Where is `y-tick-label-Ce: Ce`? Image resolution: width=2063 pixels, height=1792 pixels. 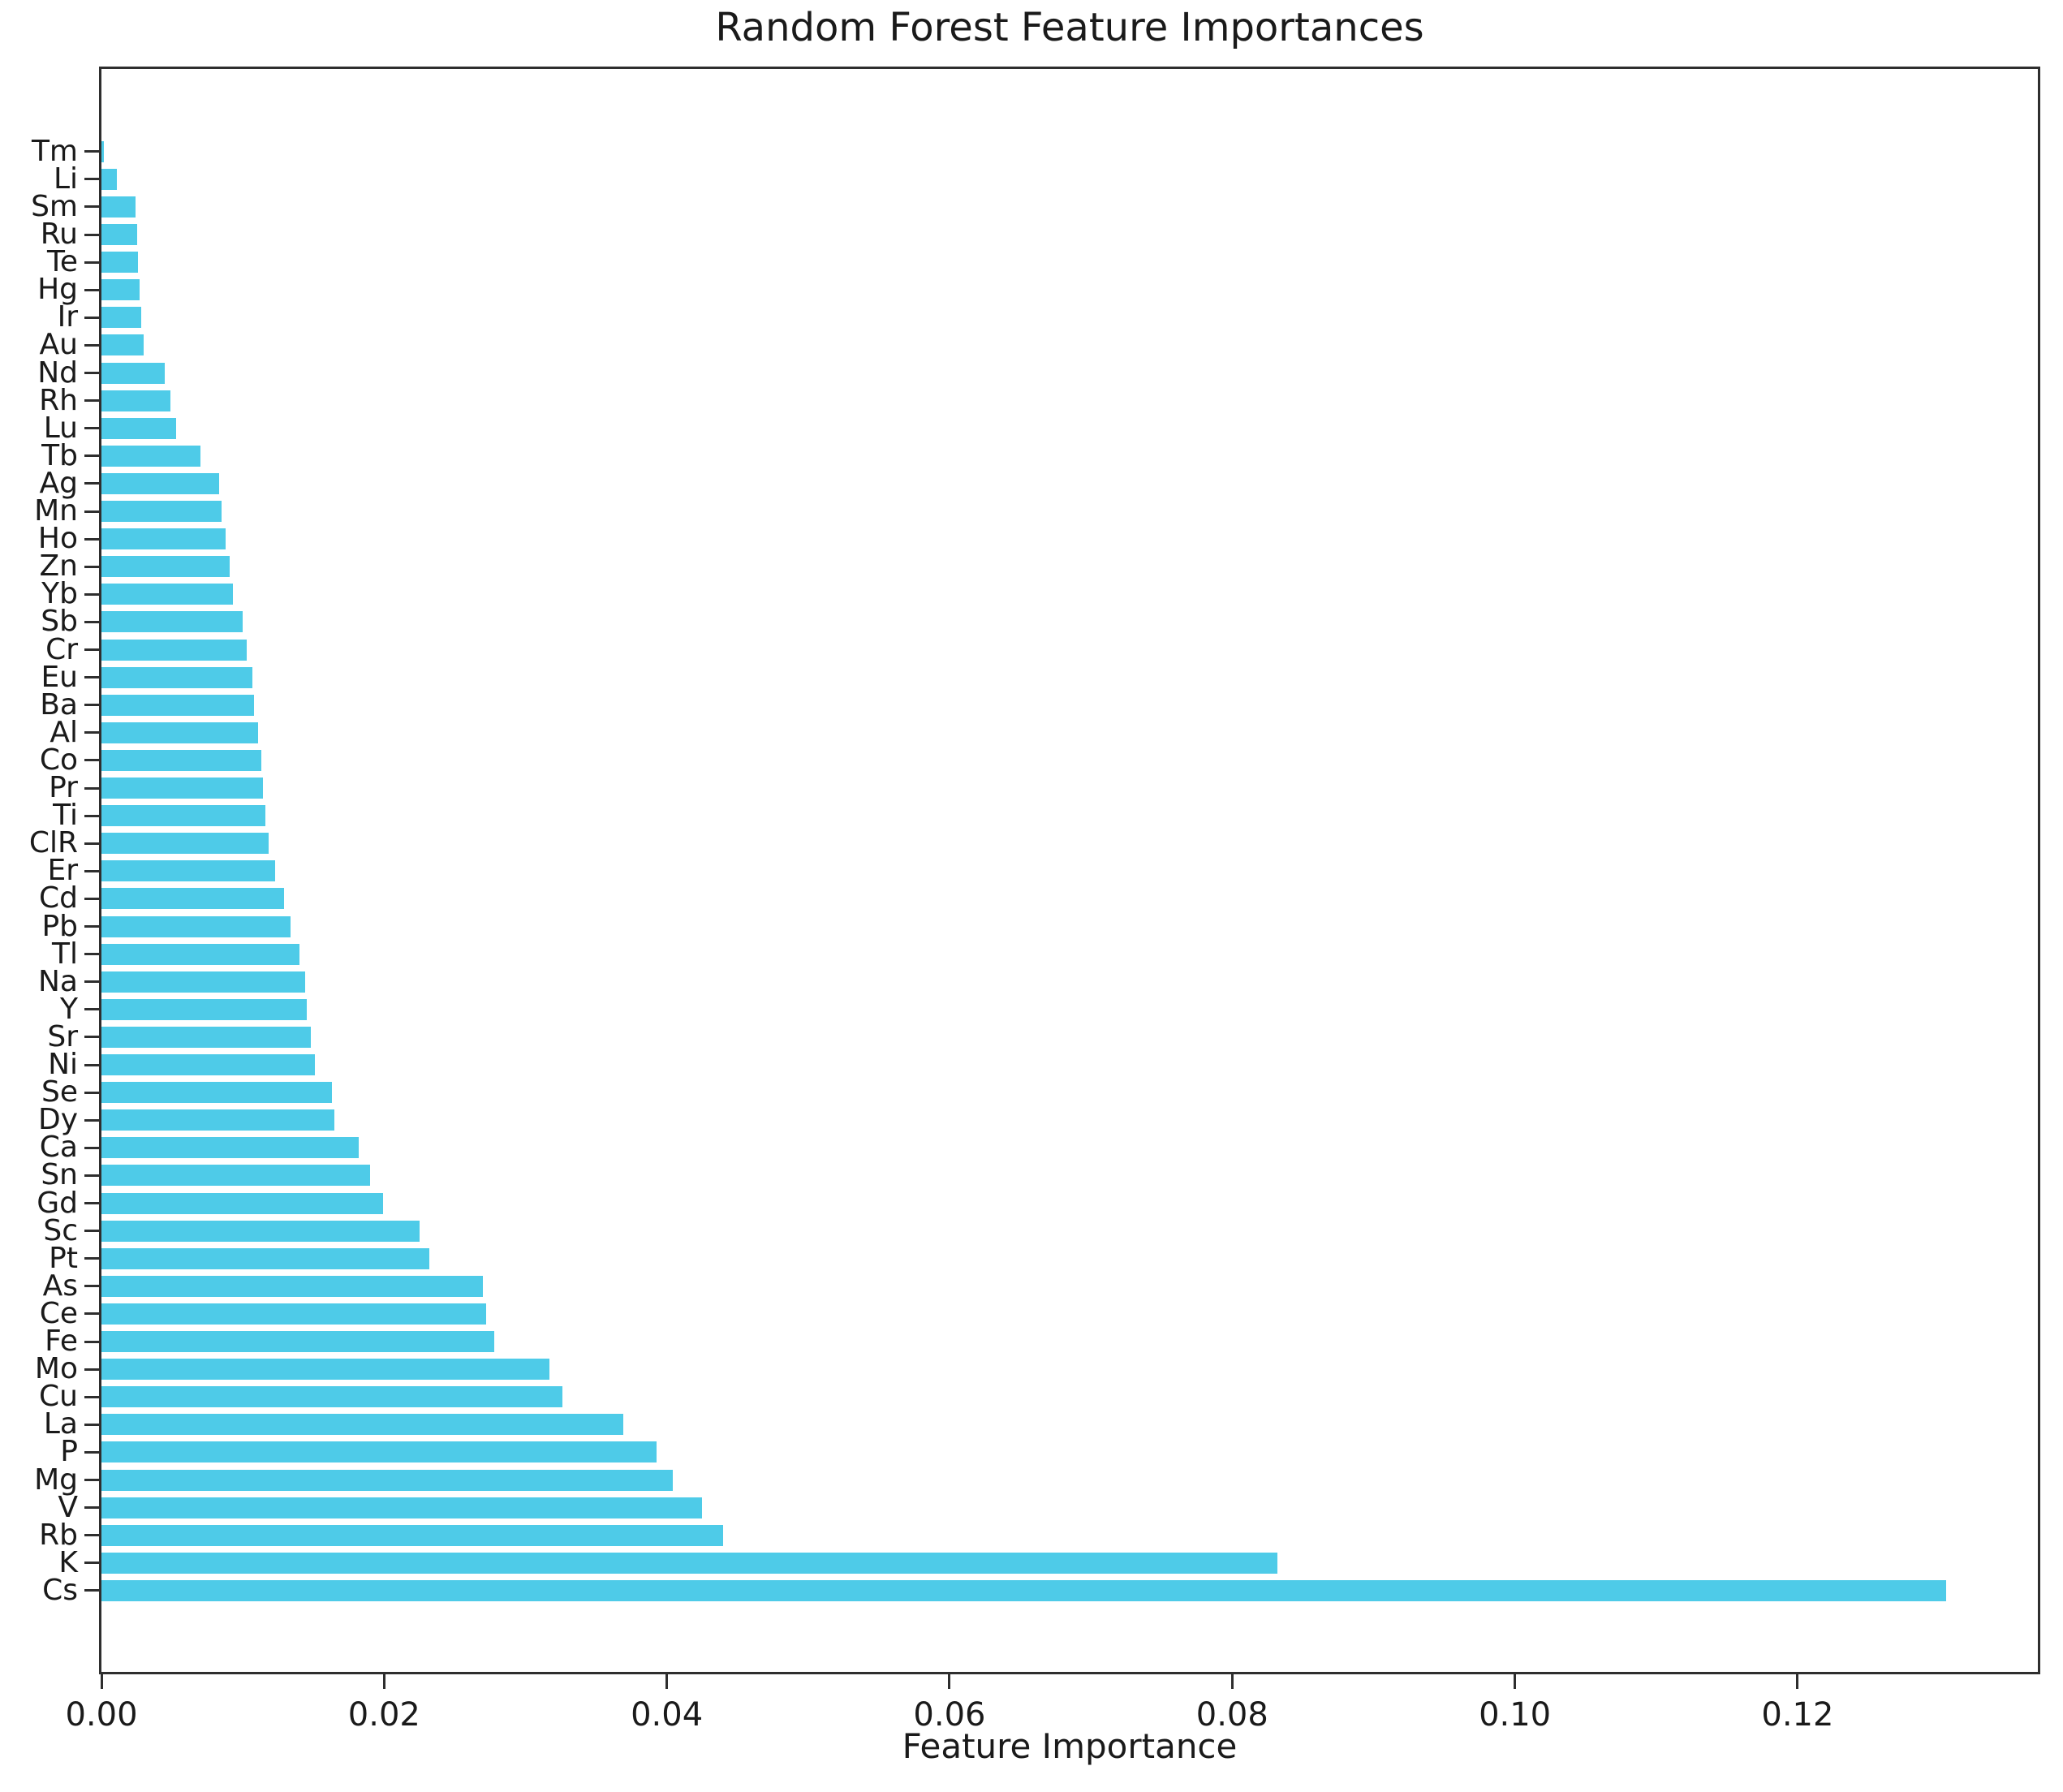
y-tick-label-Ce: Ce is located at coordinates (58, 1313).